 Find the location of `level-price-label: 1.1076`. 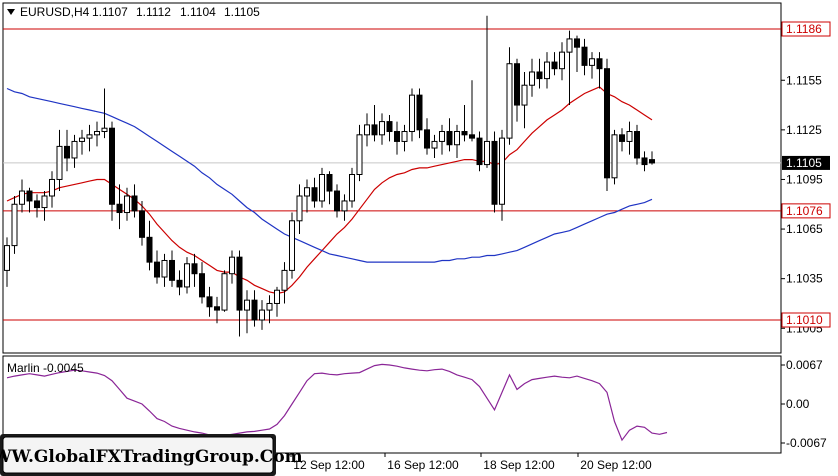

level-price-label: 1.1076 is located at coordinates (804, 211).